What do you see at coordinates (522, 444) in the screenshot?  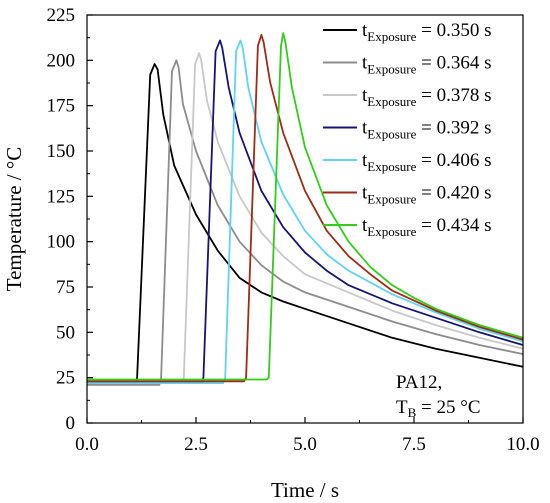 I see `x-tick-label: 10.0` at bounding box center [522, 444].